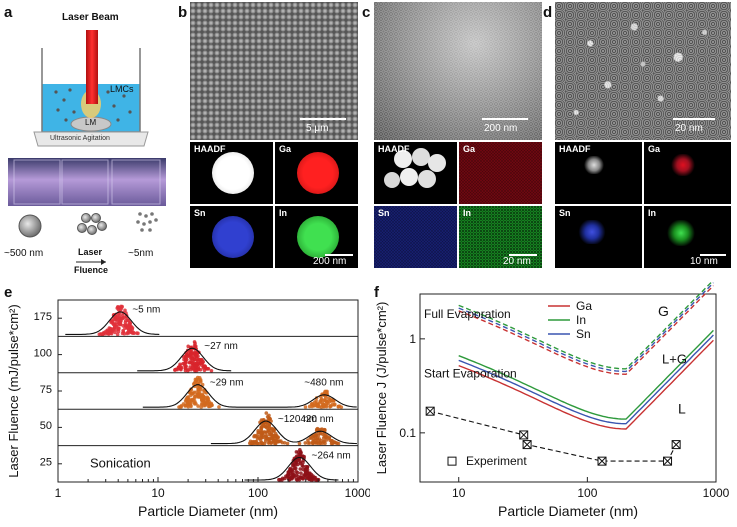 The width and height of the screenshot is (737, 527). I want to click on chart-e-sonication-label: Sonication, so click(120, 462).